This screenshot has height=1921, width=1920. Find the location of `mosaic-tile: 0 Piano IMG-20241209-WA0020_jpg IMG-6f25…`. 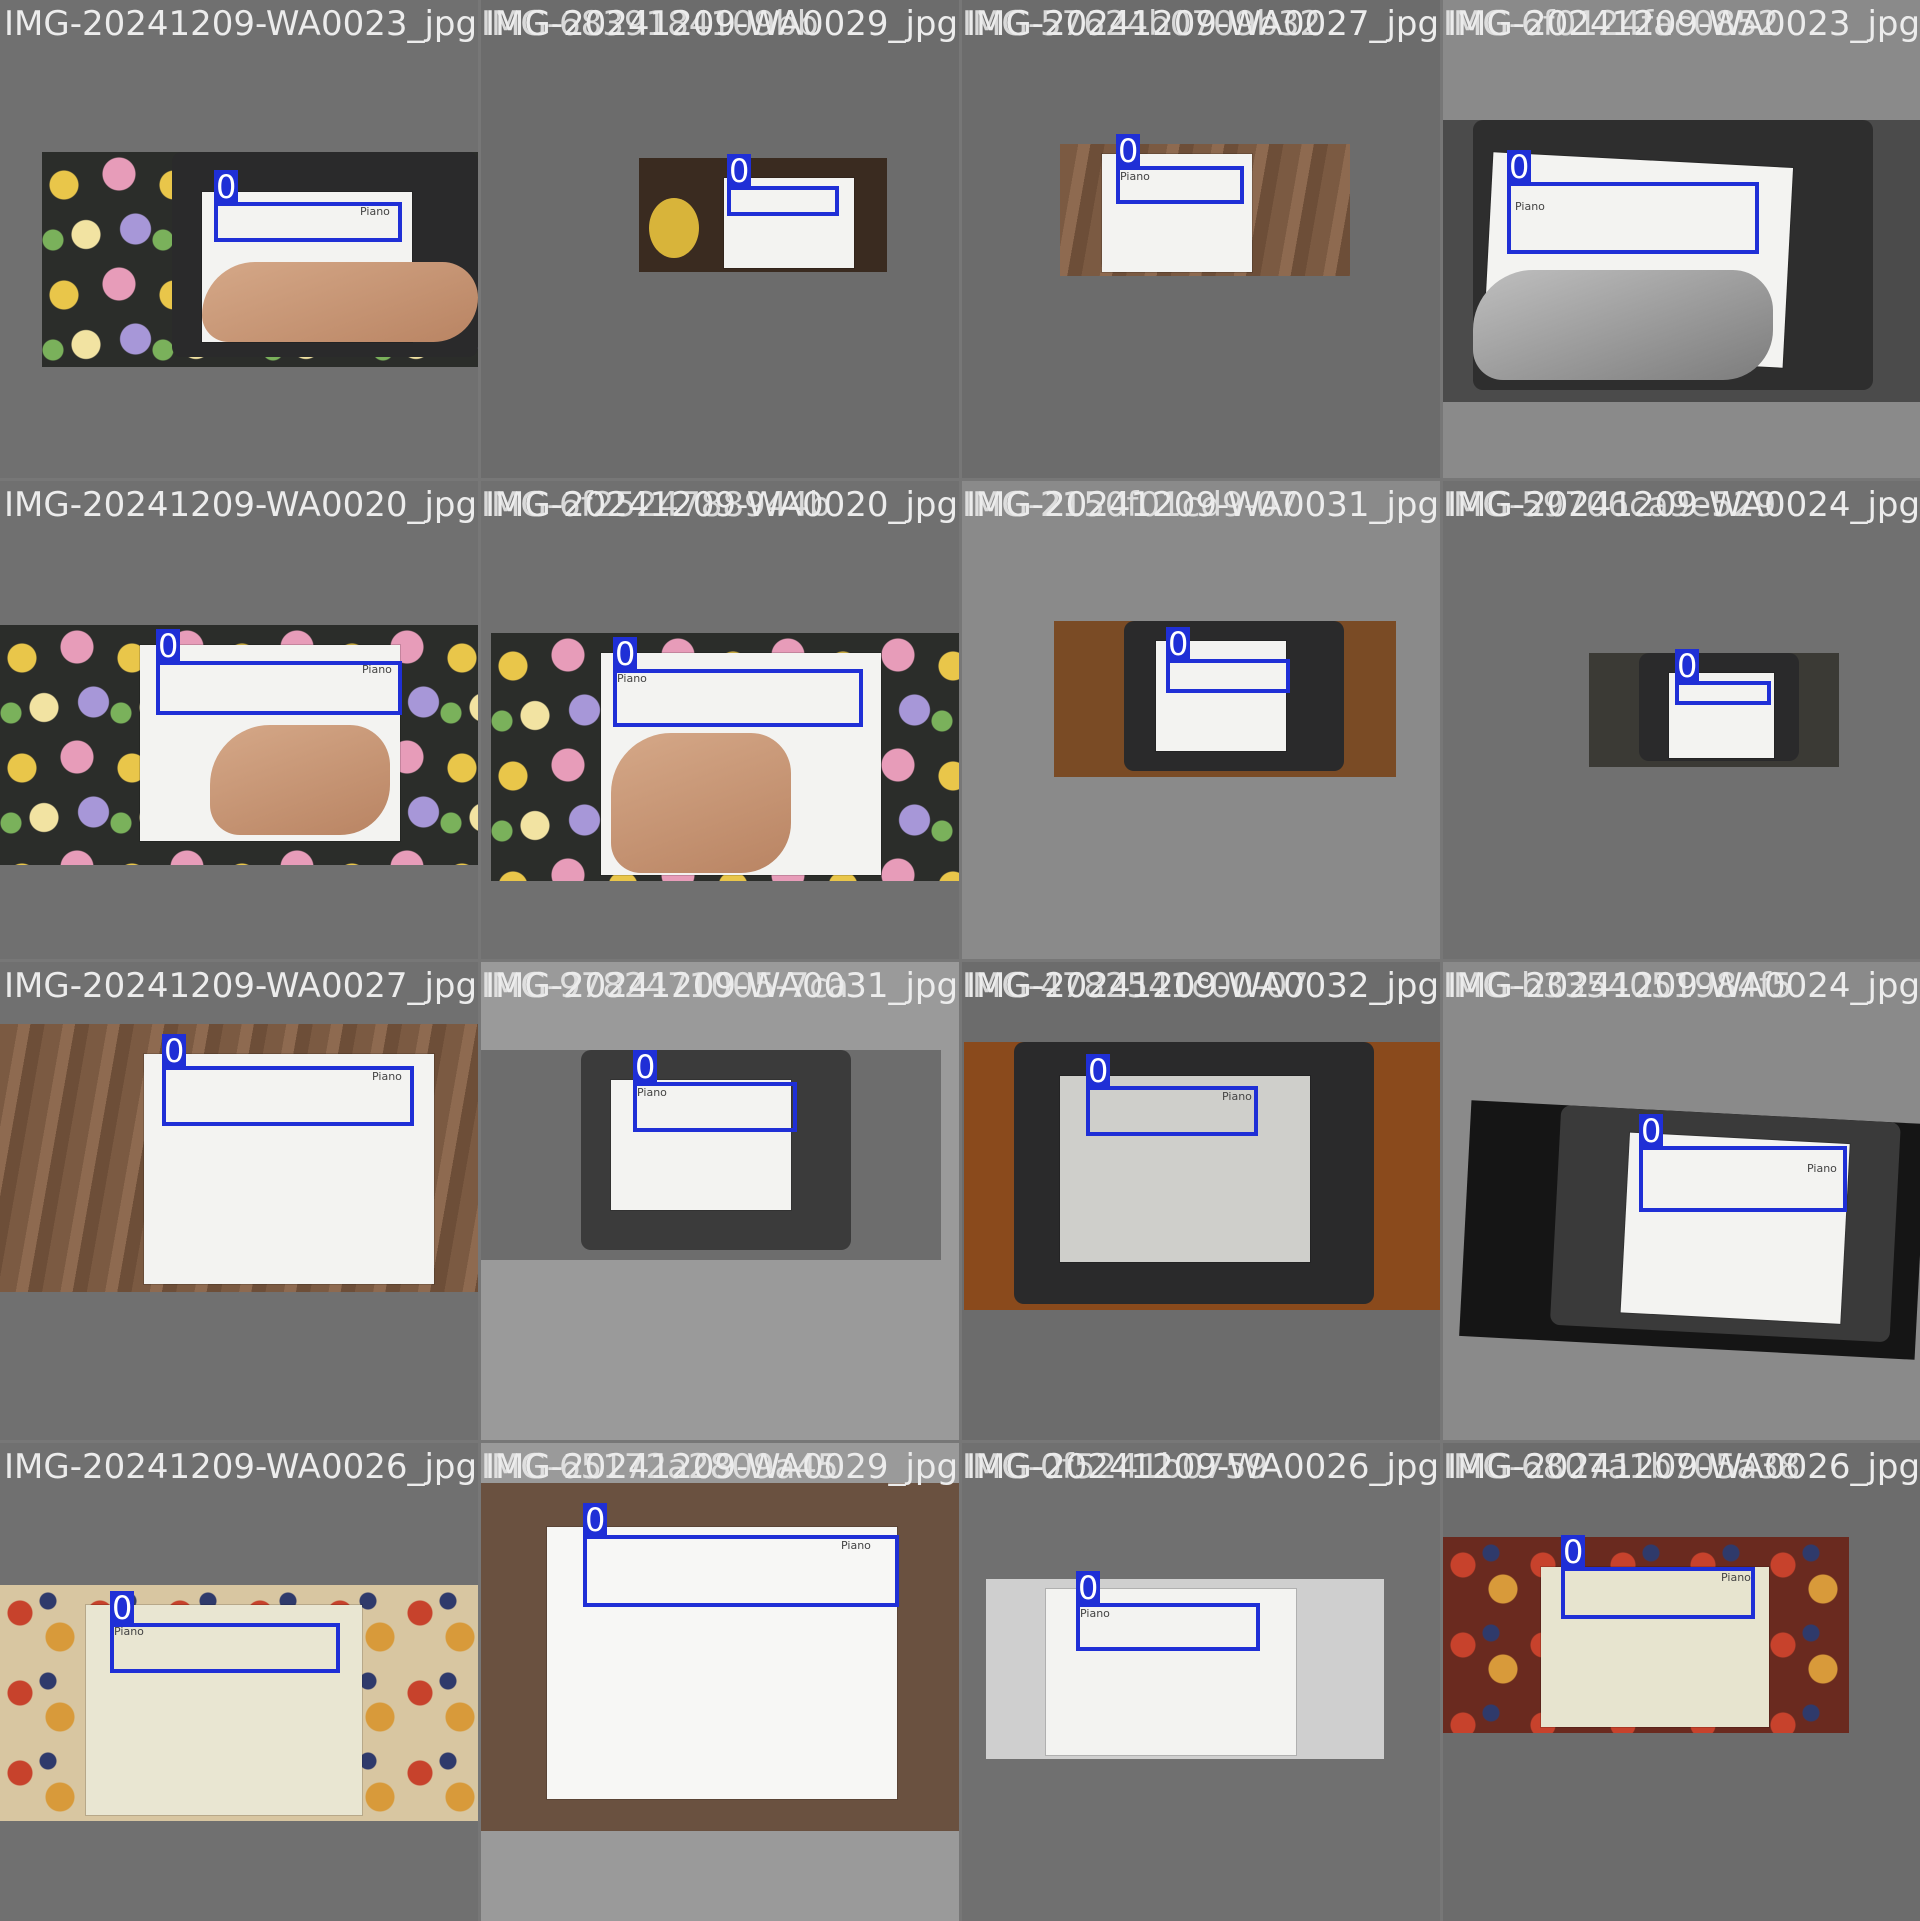

mosaic-tile: 0 Piano IMG-20241209-WA0020_jpg IMG-6f25… is located at coordinates (720, 720).